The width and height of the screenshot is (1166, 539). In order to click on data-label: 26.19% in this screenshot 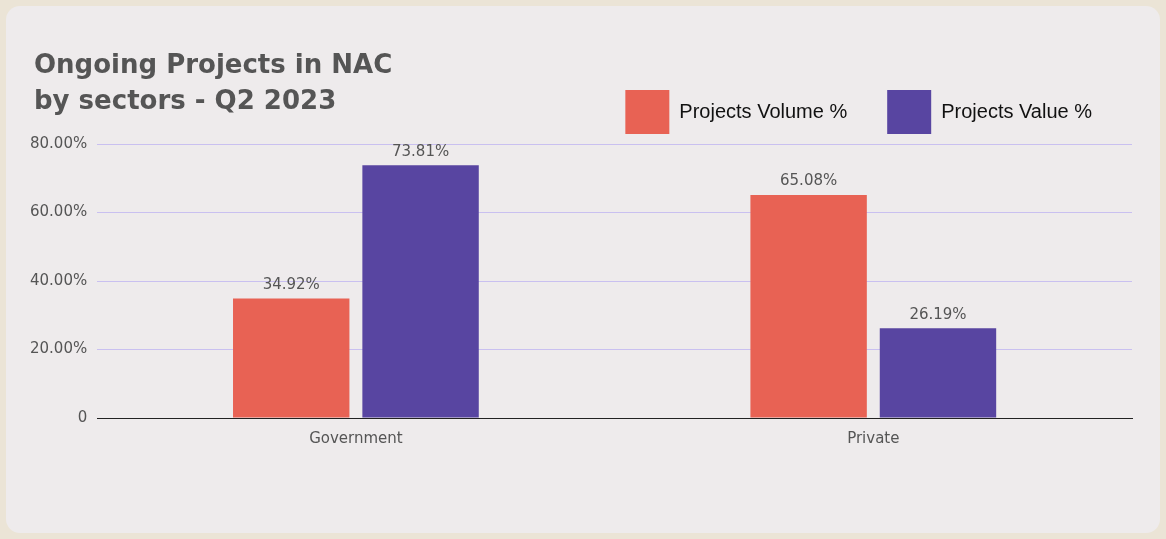, I will do `click(938, 313)`.